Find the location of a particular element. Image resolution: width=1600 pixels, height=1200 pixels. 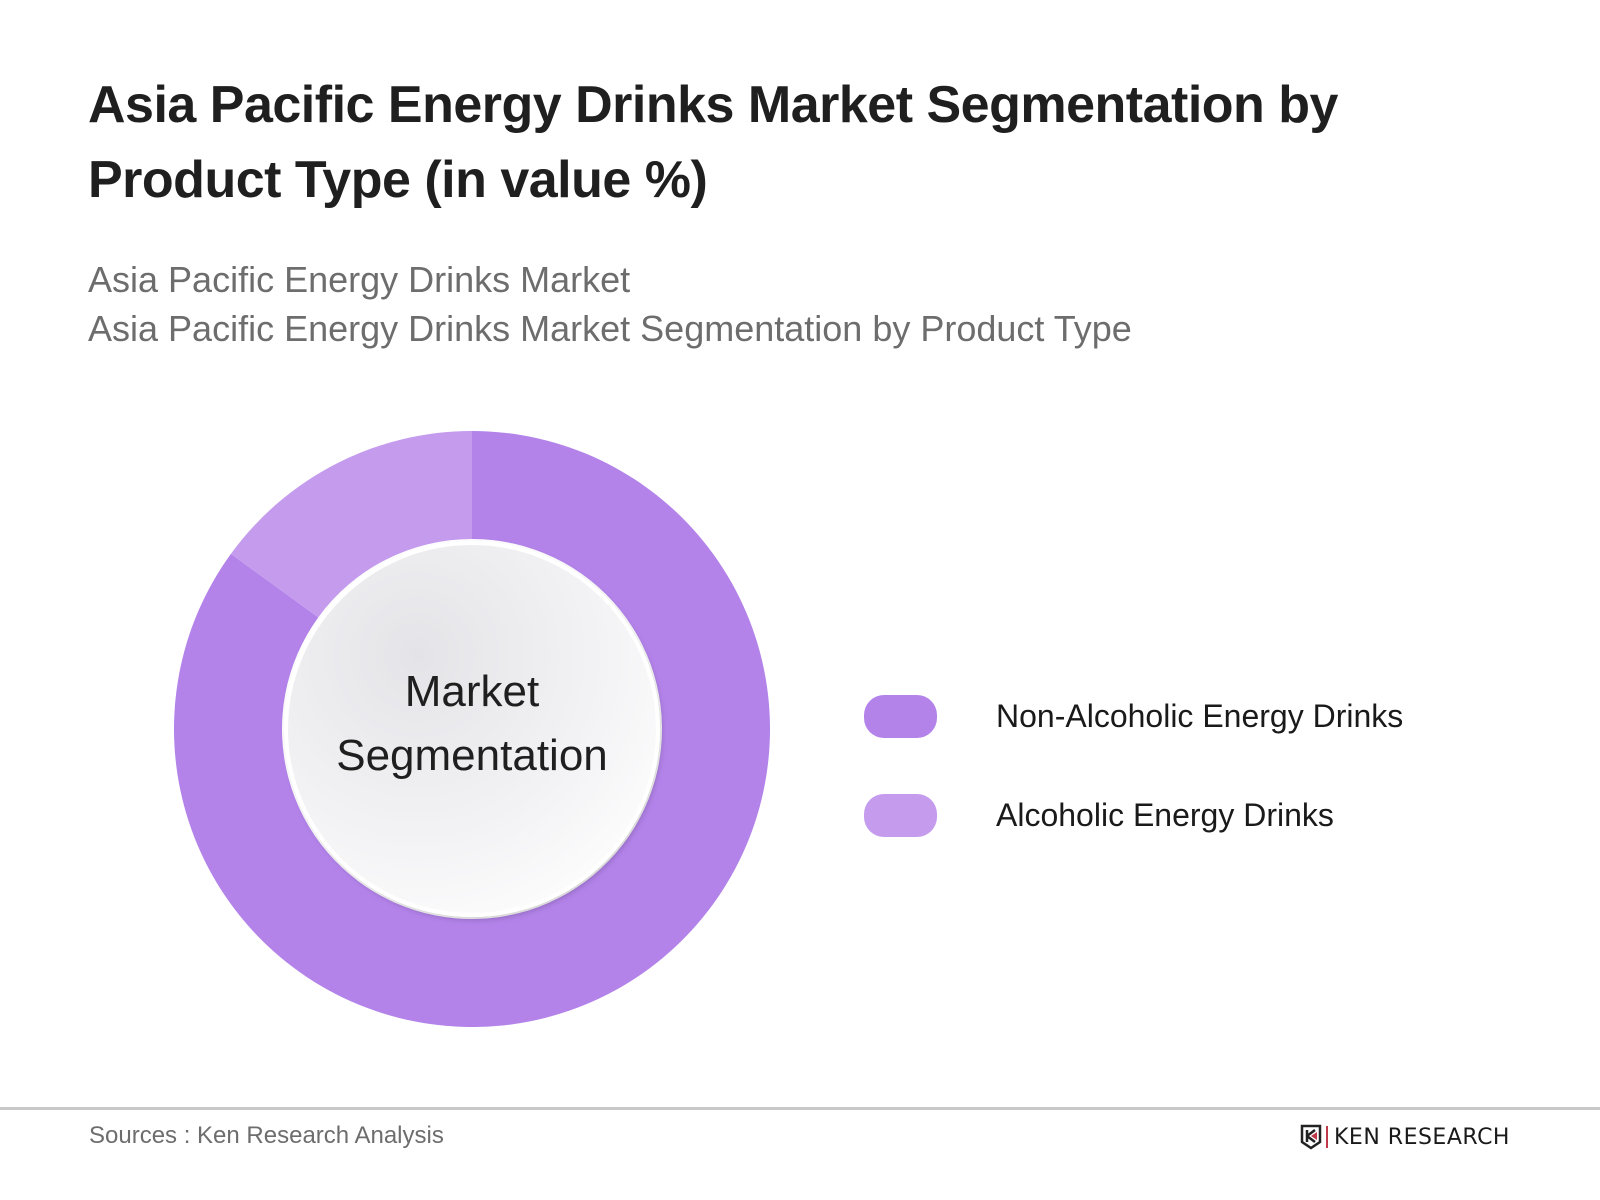

center-label: Market Segmentation is located at coordinates (472, 724).